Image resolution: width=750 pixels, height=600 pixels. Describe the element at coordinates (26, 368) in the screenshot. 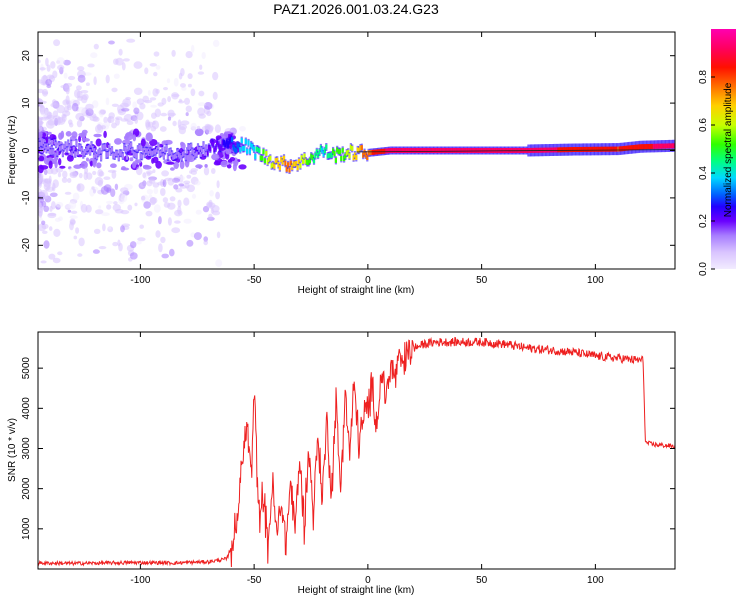

I see `snr-y-tick-label: 5000` at that location.